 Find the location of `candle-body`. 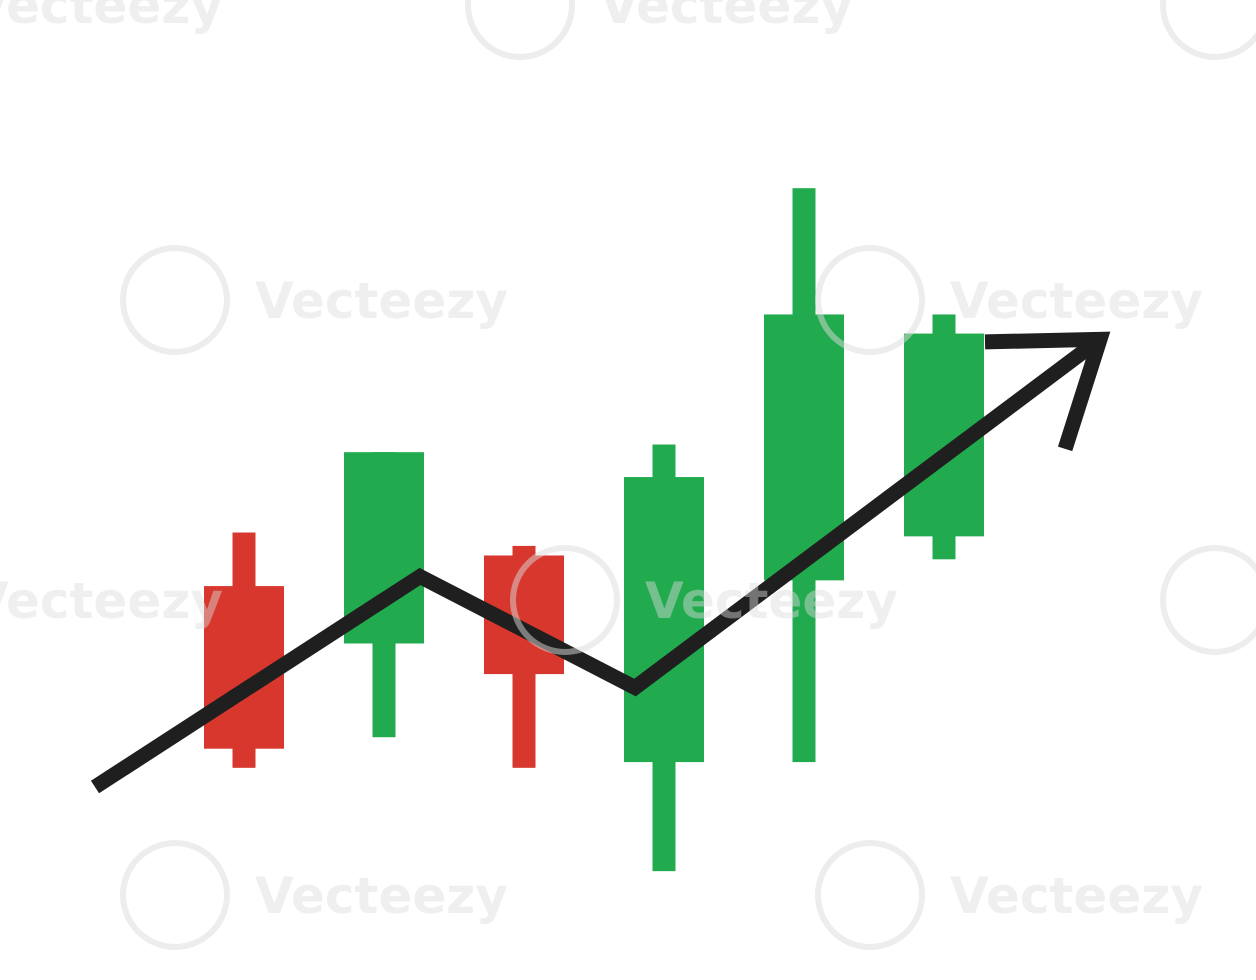

candle-body is located at coordinates (664, 620).